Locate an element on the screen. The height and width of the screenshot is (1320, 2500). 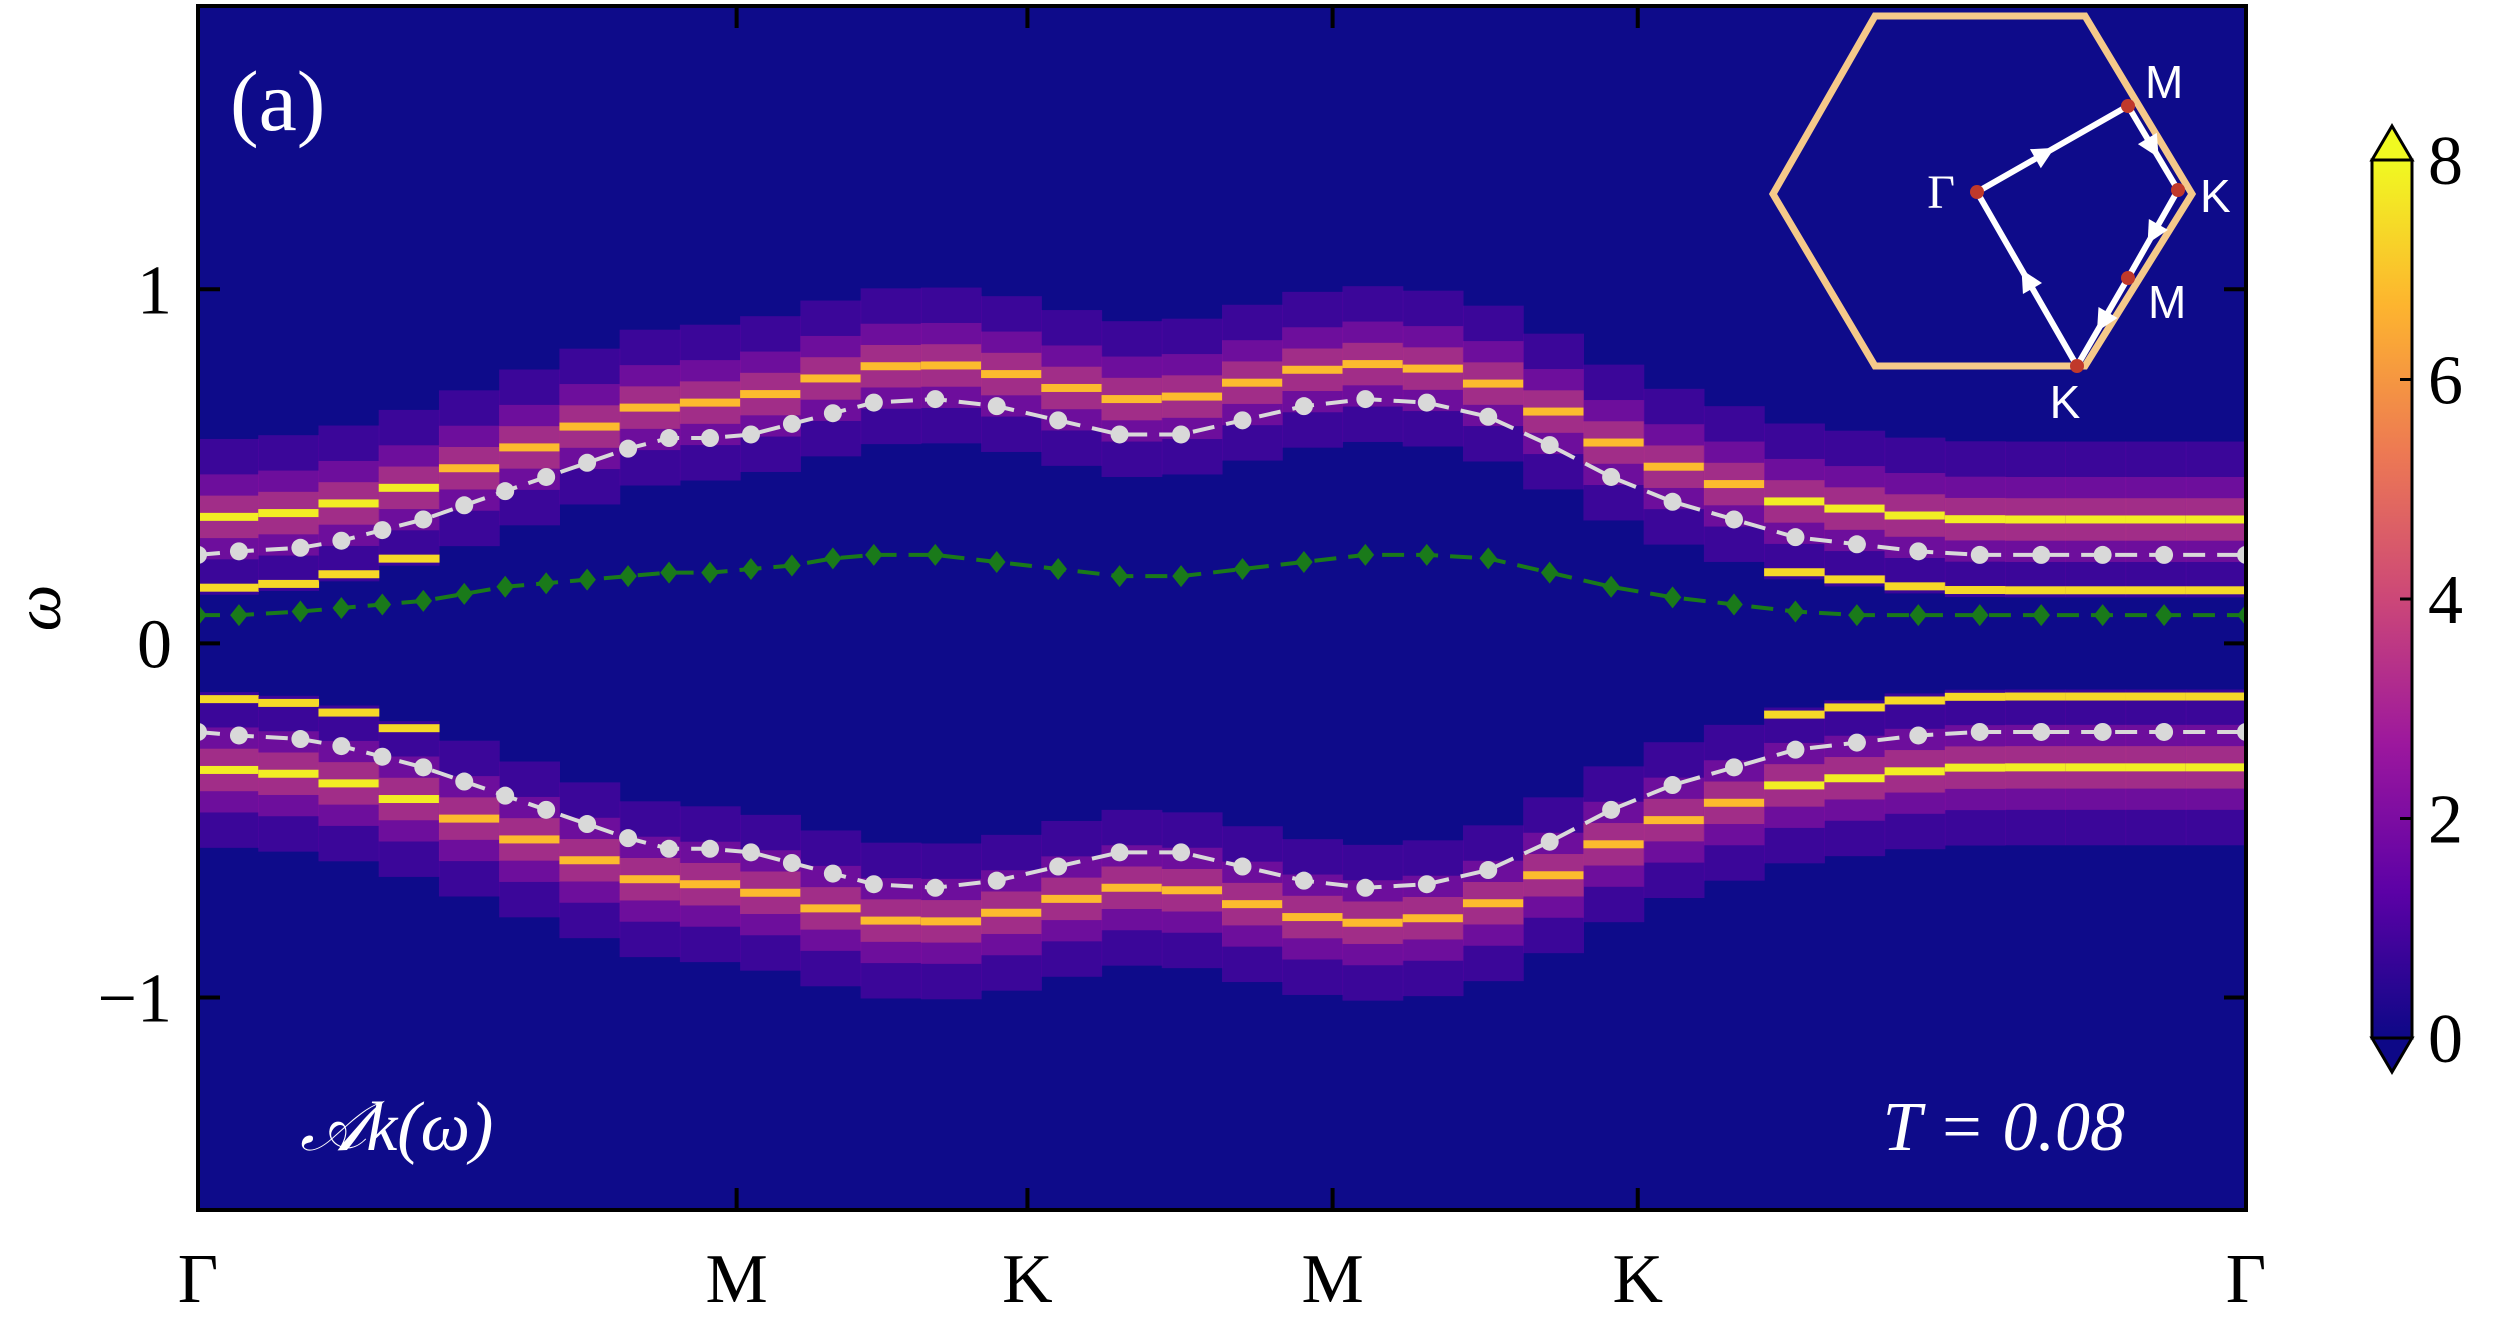
inset-point-label: Γ is located at coordinates (1941, 192).